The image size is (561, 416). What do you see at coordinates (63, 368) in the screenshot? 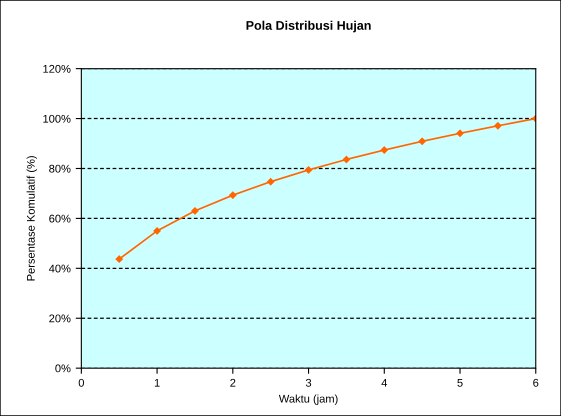
I see `y-tick-label: 0%` at bounding box center [63, 368].